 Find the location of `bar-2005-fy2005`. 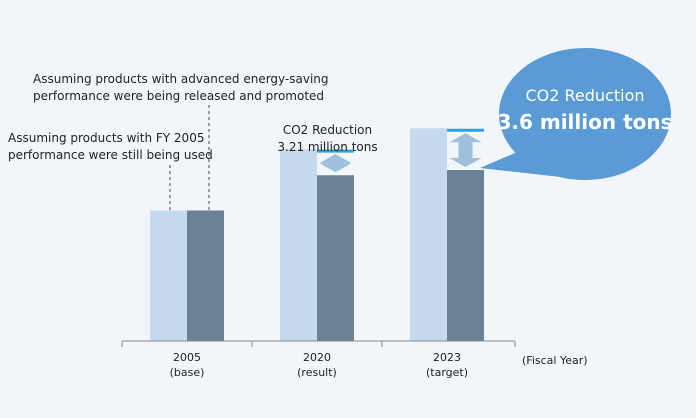

bar-2005-fy2005 is located at coordinates (168, 275).